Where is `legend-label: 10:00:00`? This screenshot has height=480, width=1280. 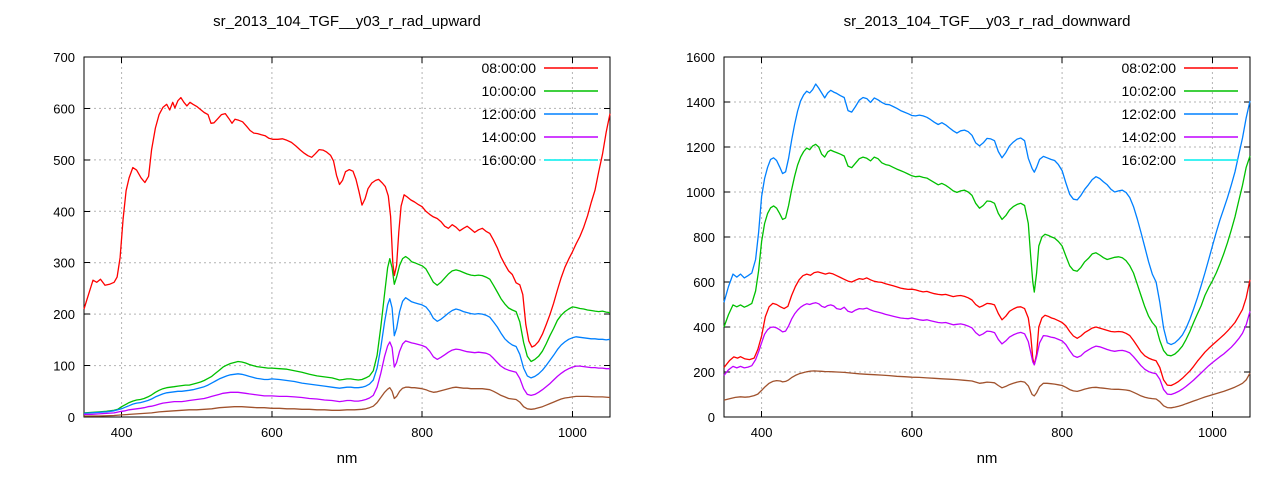
legend-label: 10:00:00 is located at coordinates (509, 91).